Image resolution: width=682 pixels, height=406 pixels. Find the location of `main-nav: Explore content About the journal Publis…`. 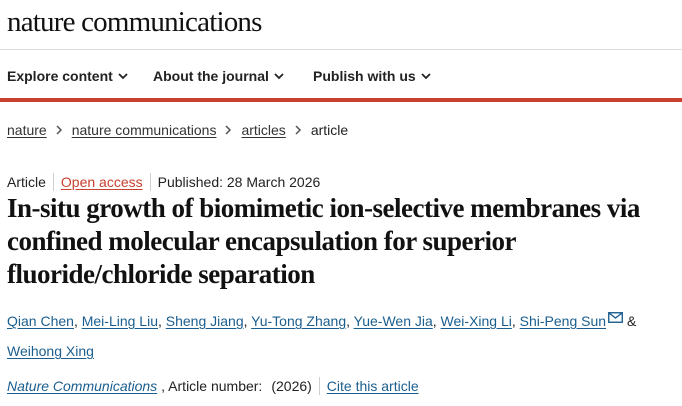

main-nav: Explore content About the journal Publis… is located at coordinates (341, 74).